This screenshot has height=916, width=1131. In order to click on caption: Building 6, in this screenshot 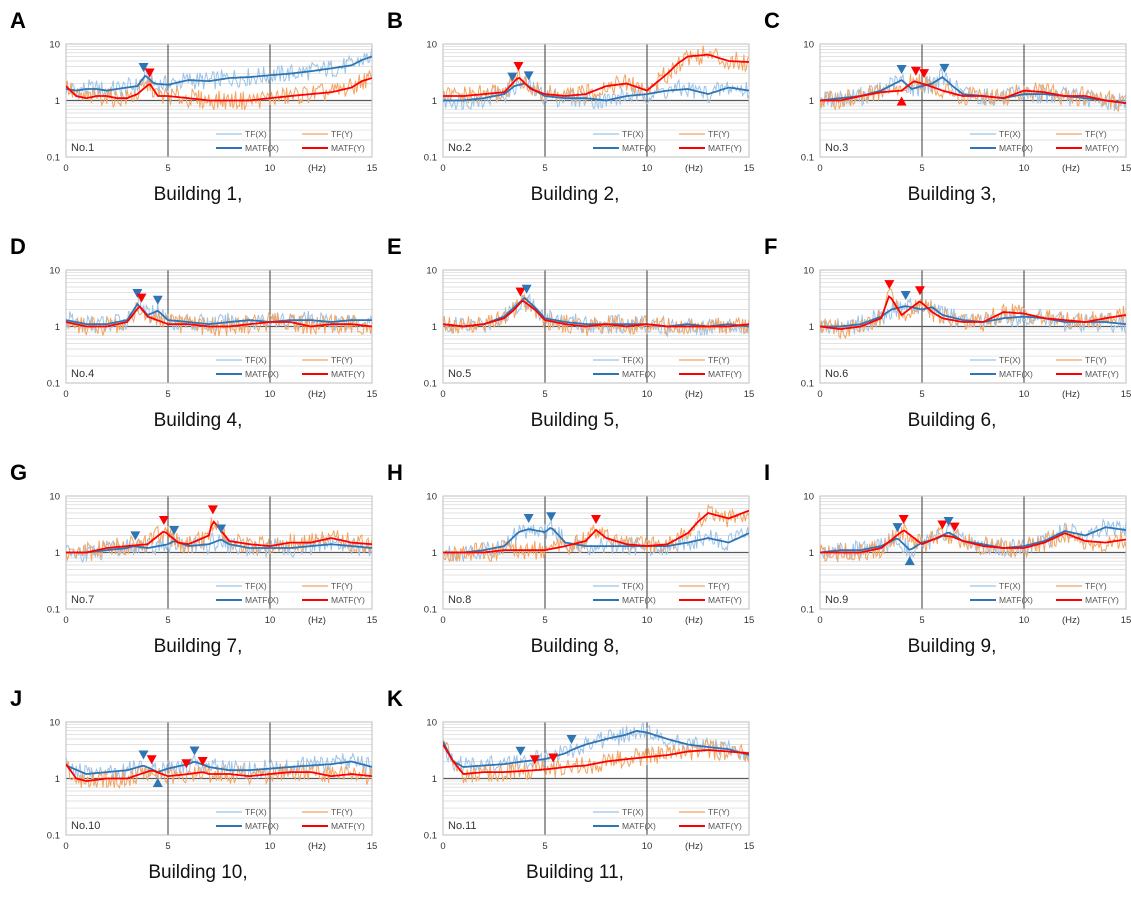, I will do `click(952, 420)`.